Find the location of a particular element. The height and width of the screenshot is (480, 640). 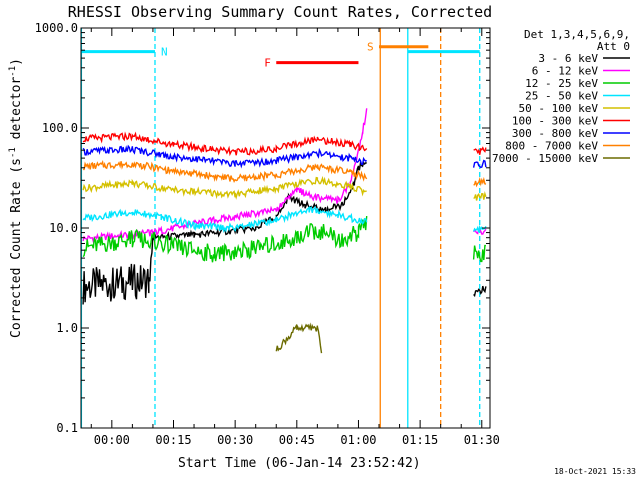

x-tick-label-5: 01:15 is located at coordinates (420, 440).